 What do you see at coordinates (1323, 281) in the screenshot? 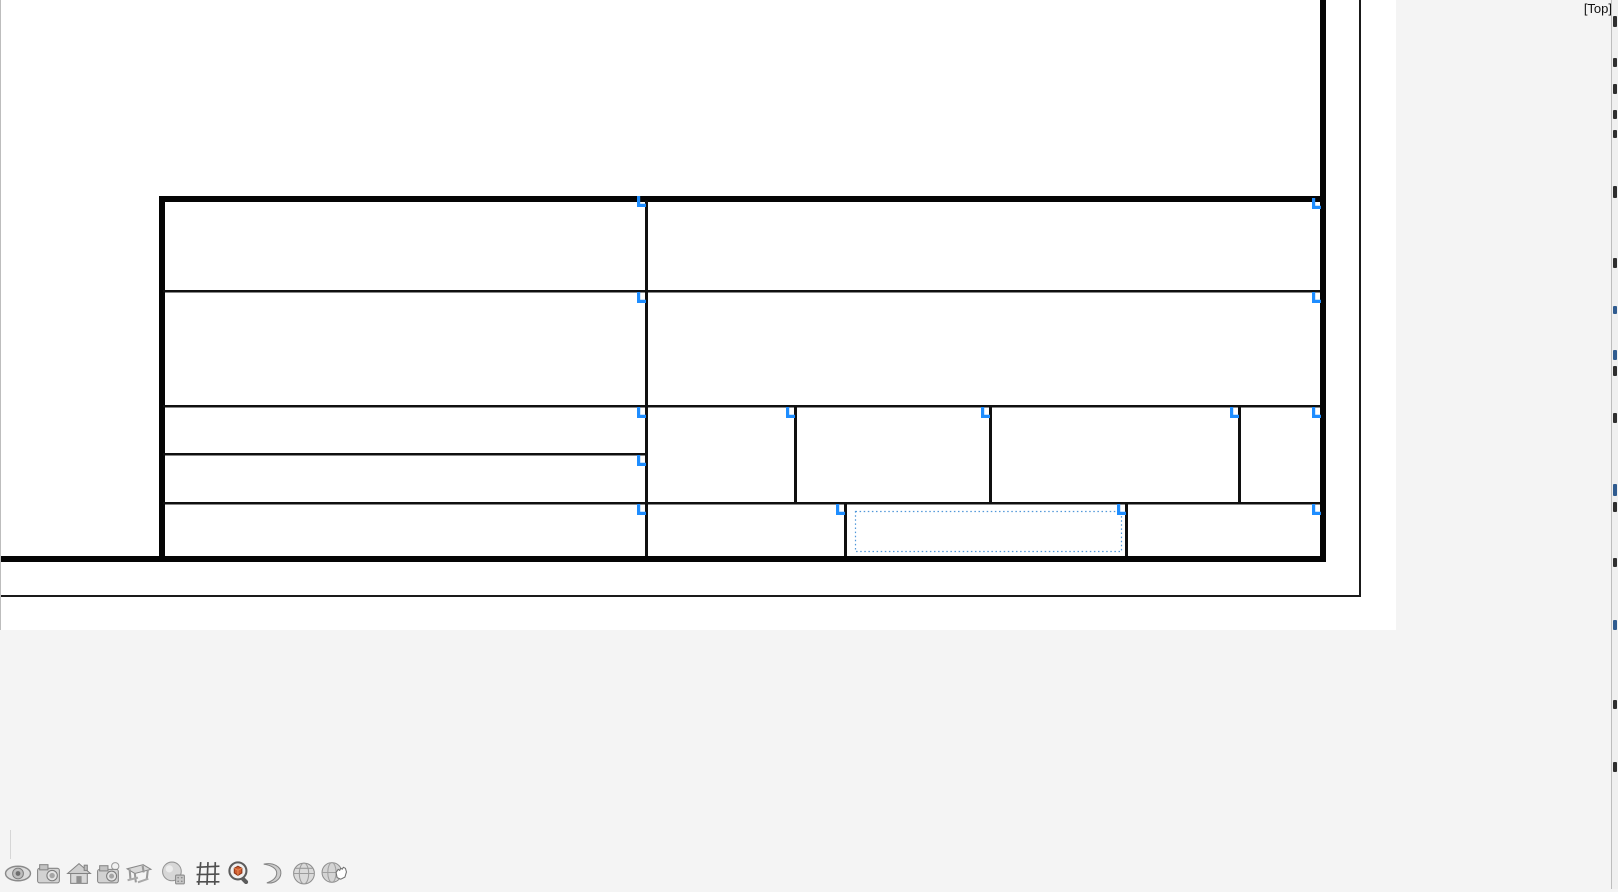
I see `frame-right-border` at bounding box center [1323, 281].